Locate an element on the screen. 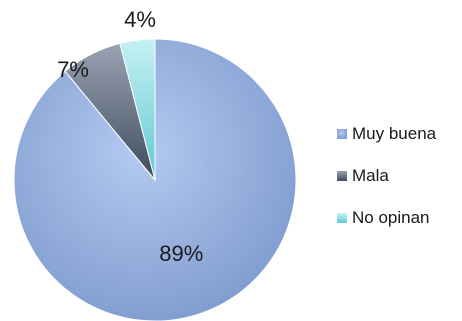  legend: Muy buena Mala No opinan is located at coordinates (387, 175).